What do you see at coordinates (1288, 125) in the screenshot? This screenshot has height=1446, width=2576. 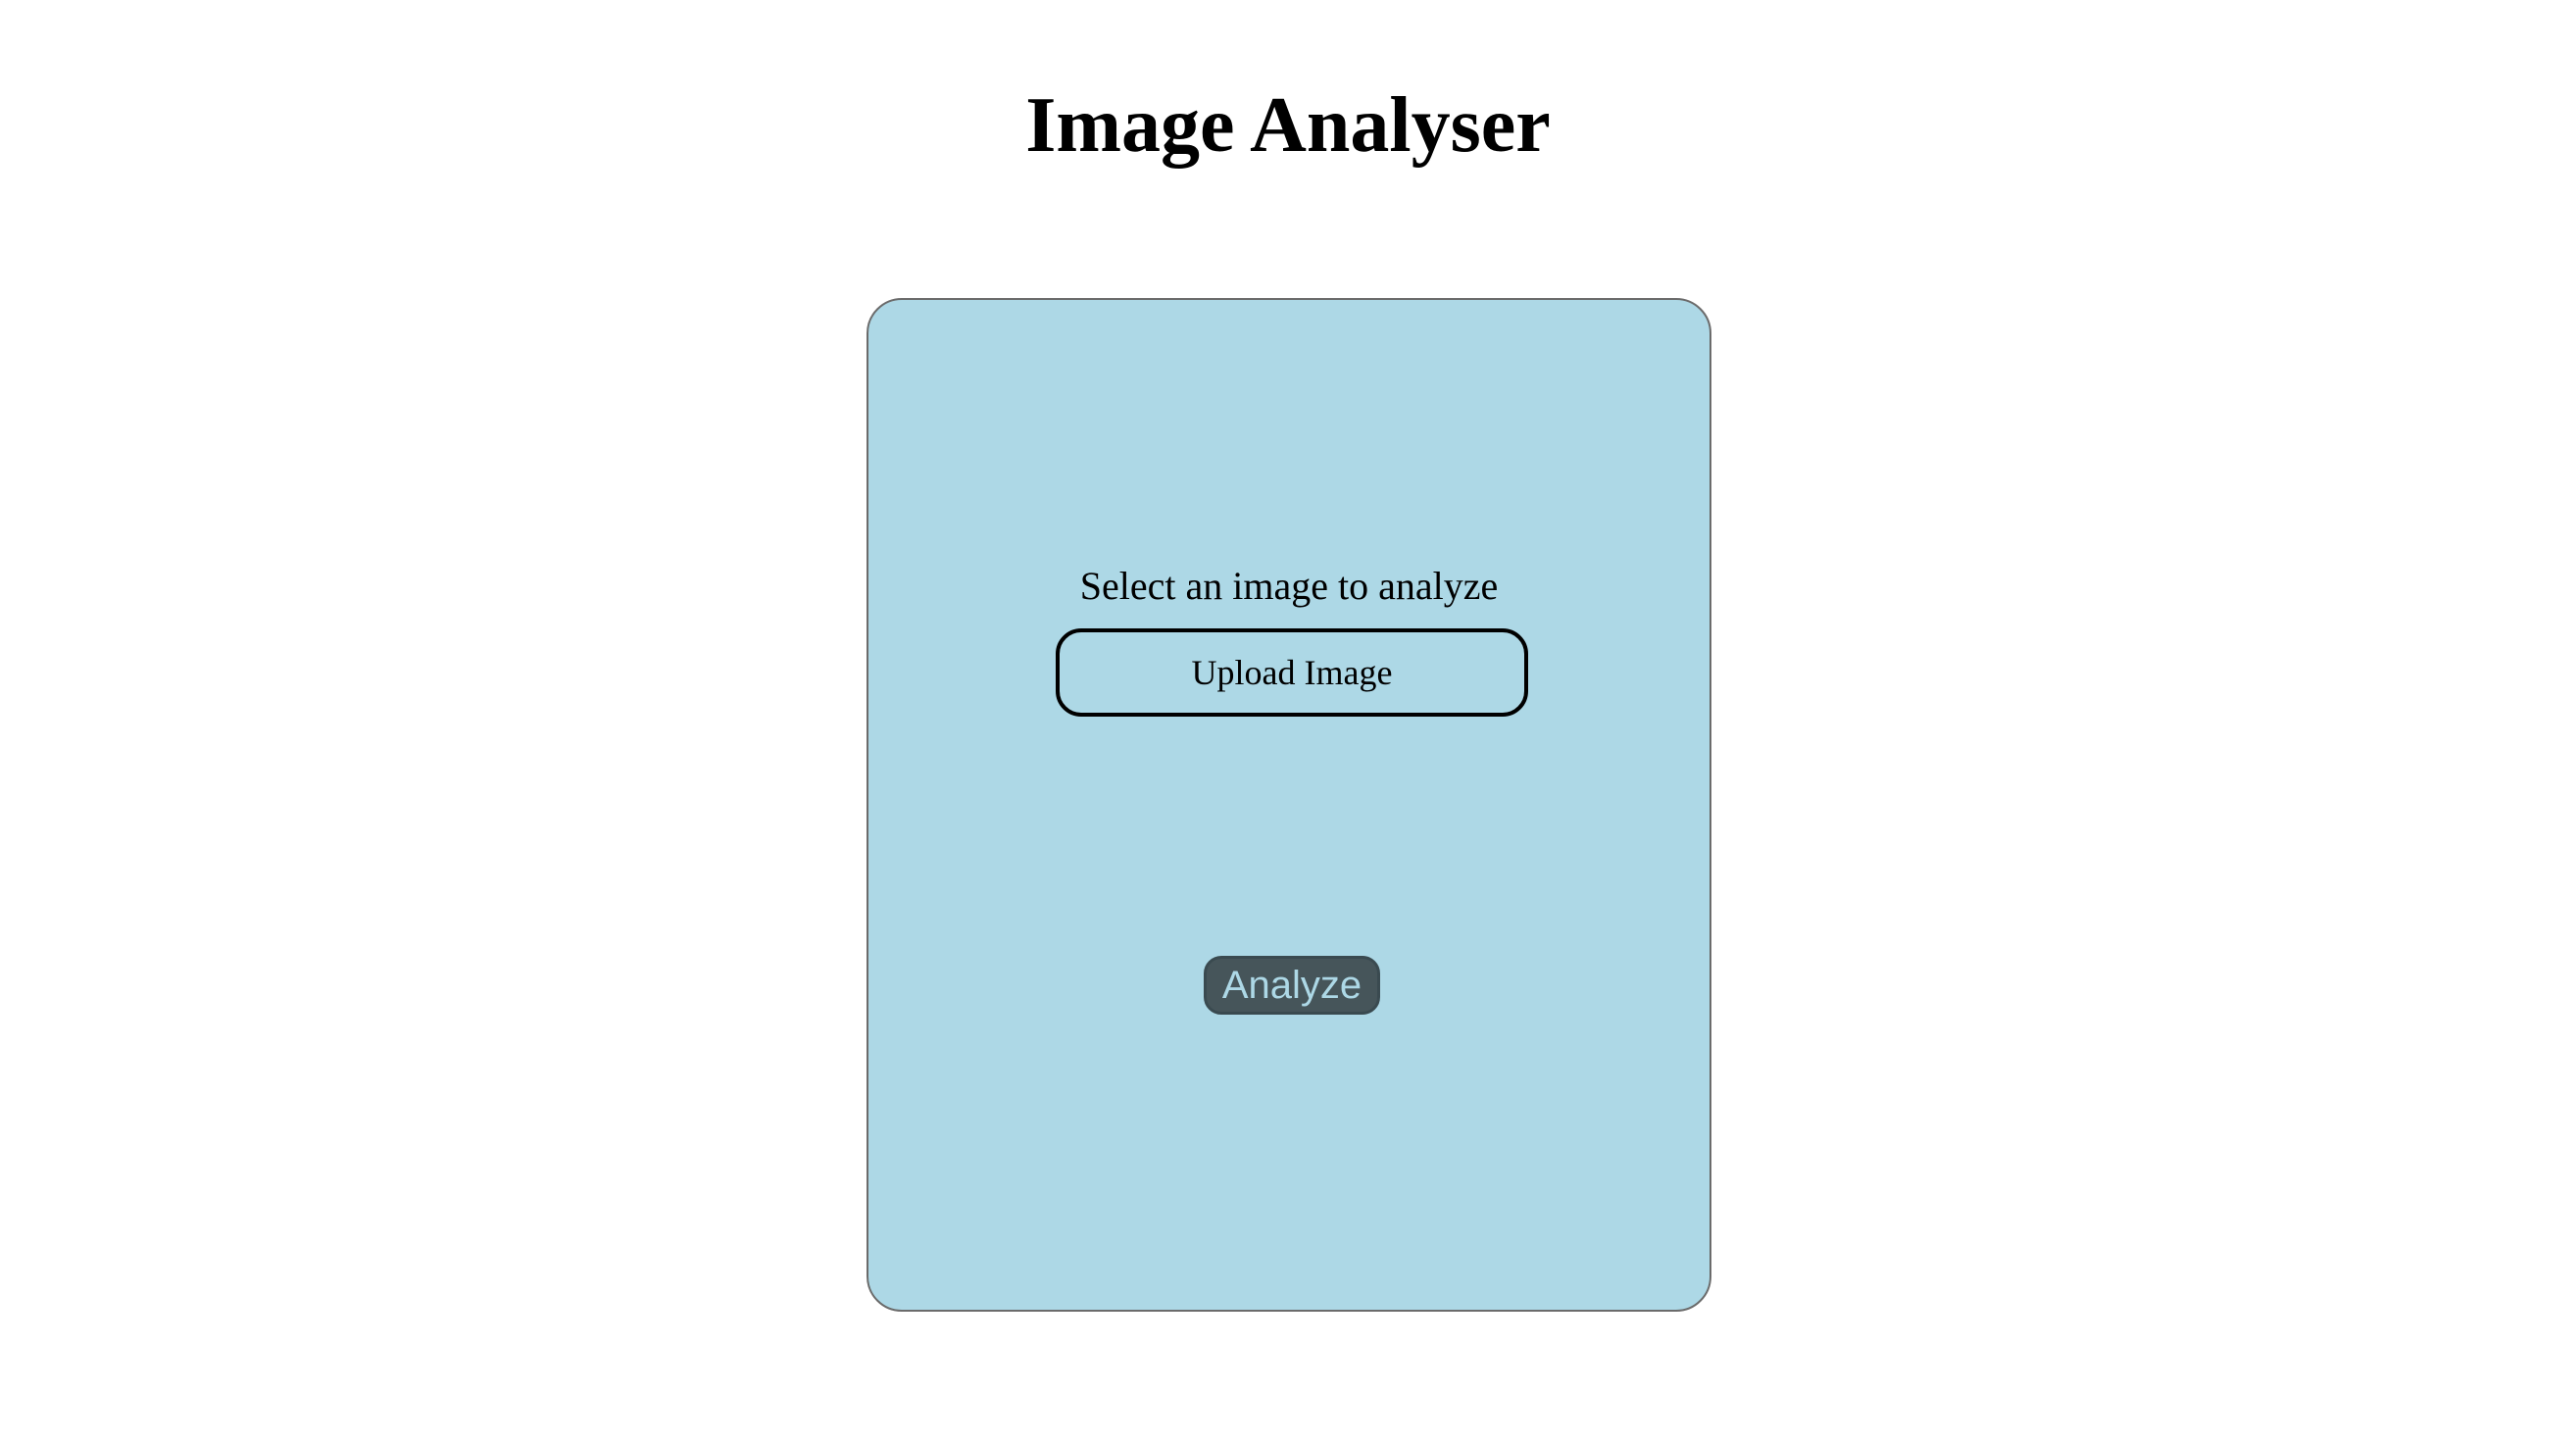 I see `page-title: Image Analyser` at bounding box center [1288, 125].